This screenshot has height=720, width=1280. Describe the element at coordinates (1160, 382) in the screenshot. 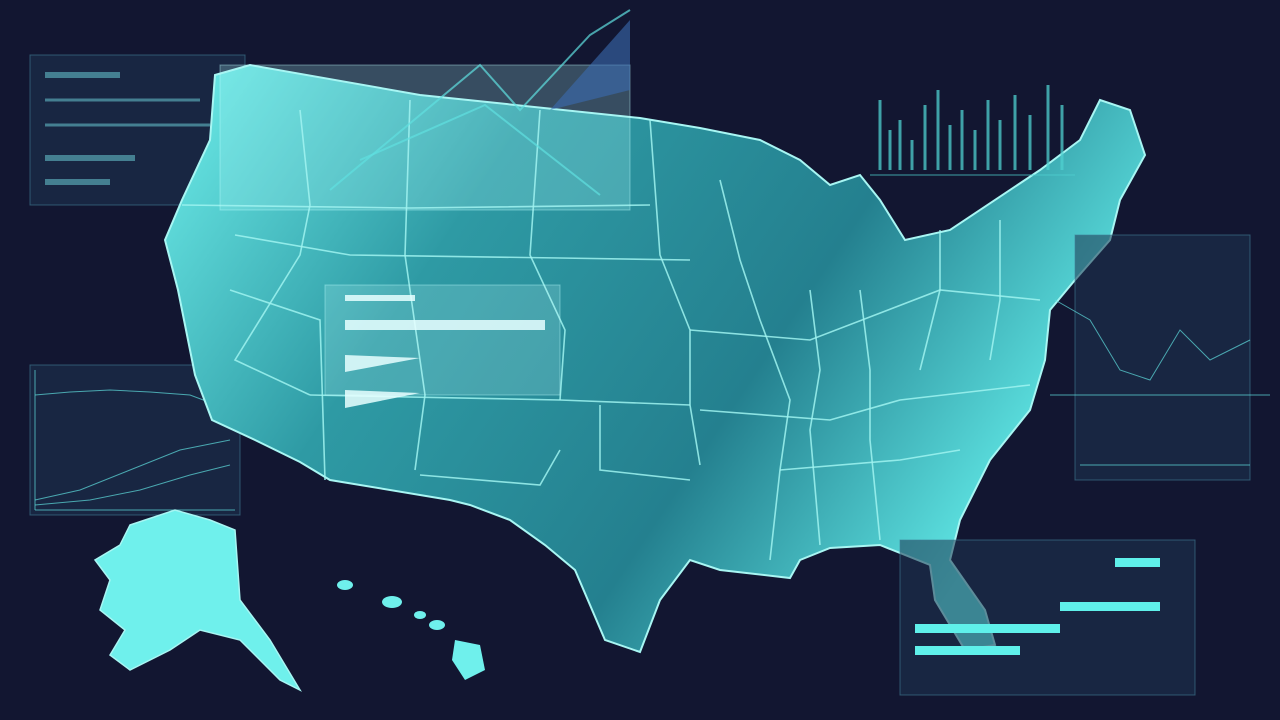

I see `right-chart-decor` at that location.